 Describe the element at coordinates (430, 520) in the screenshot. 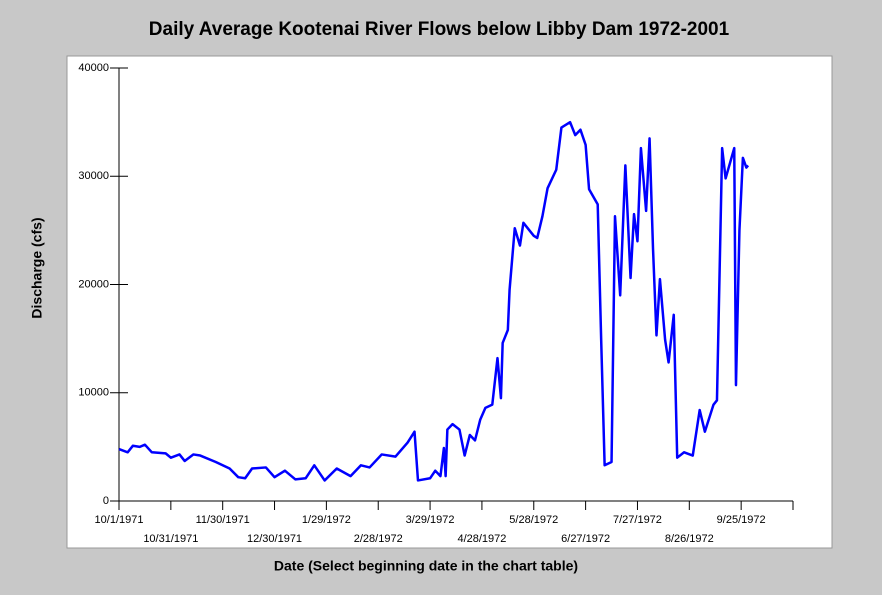

I see `x-tick-label: 3/29/1972` at that location.